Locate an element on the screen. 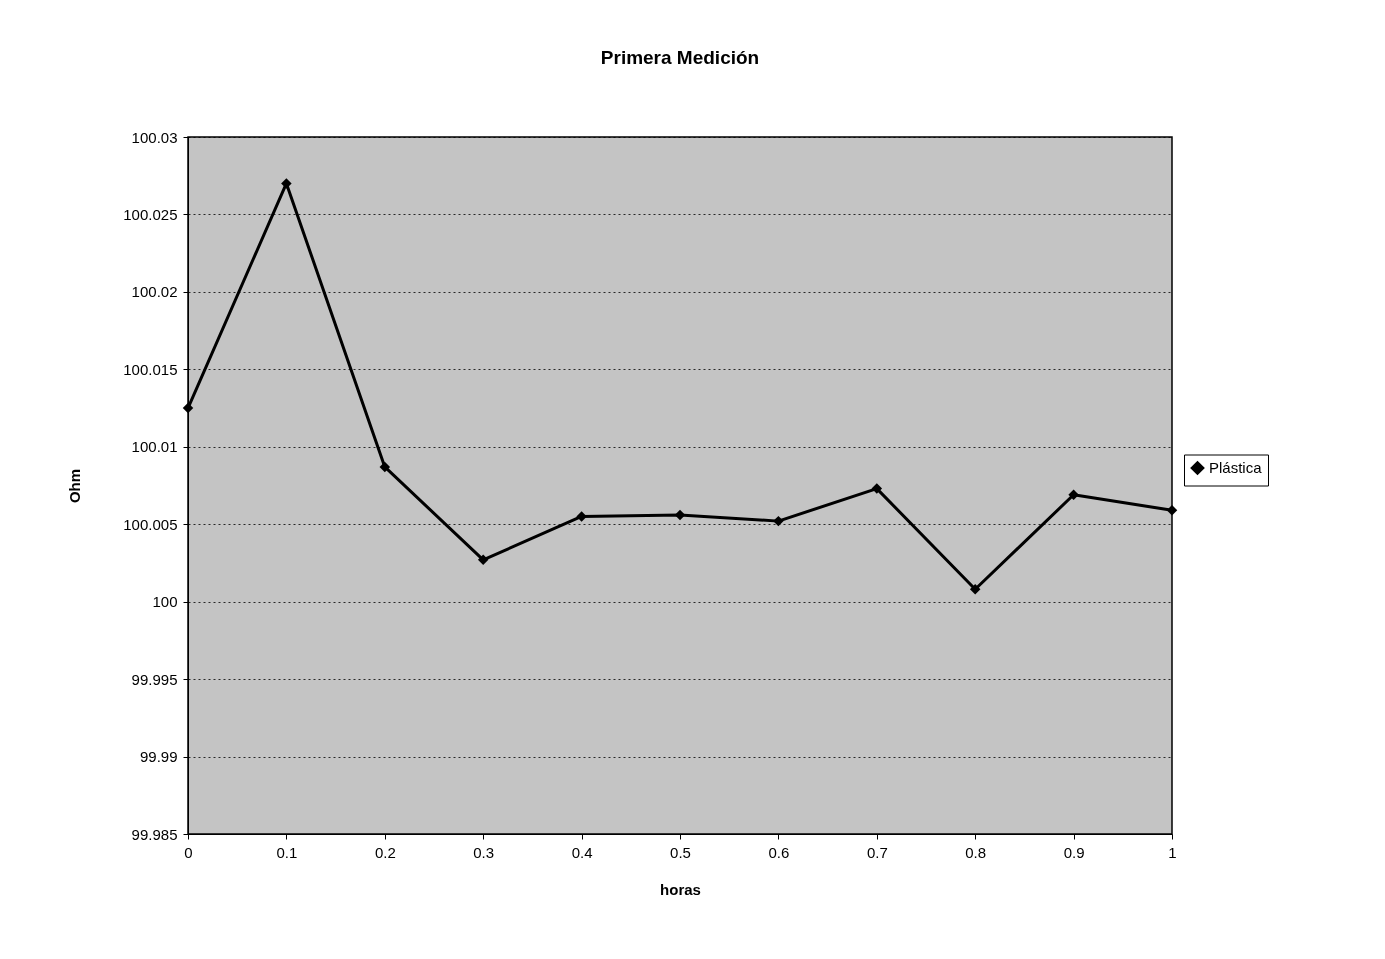 The image size is (1385, 959). y-axis-title: Ohm is located at coordinates (75, 486).